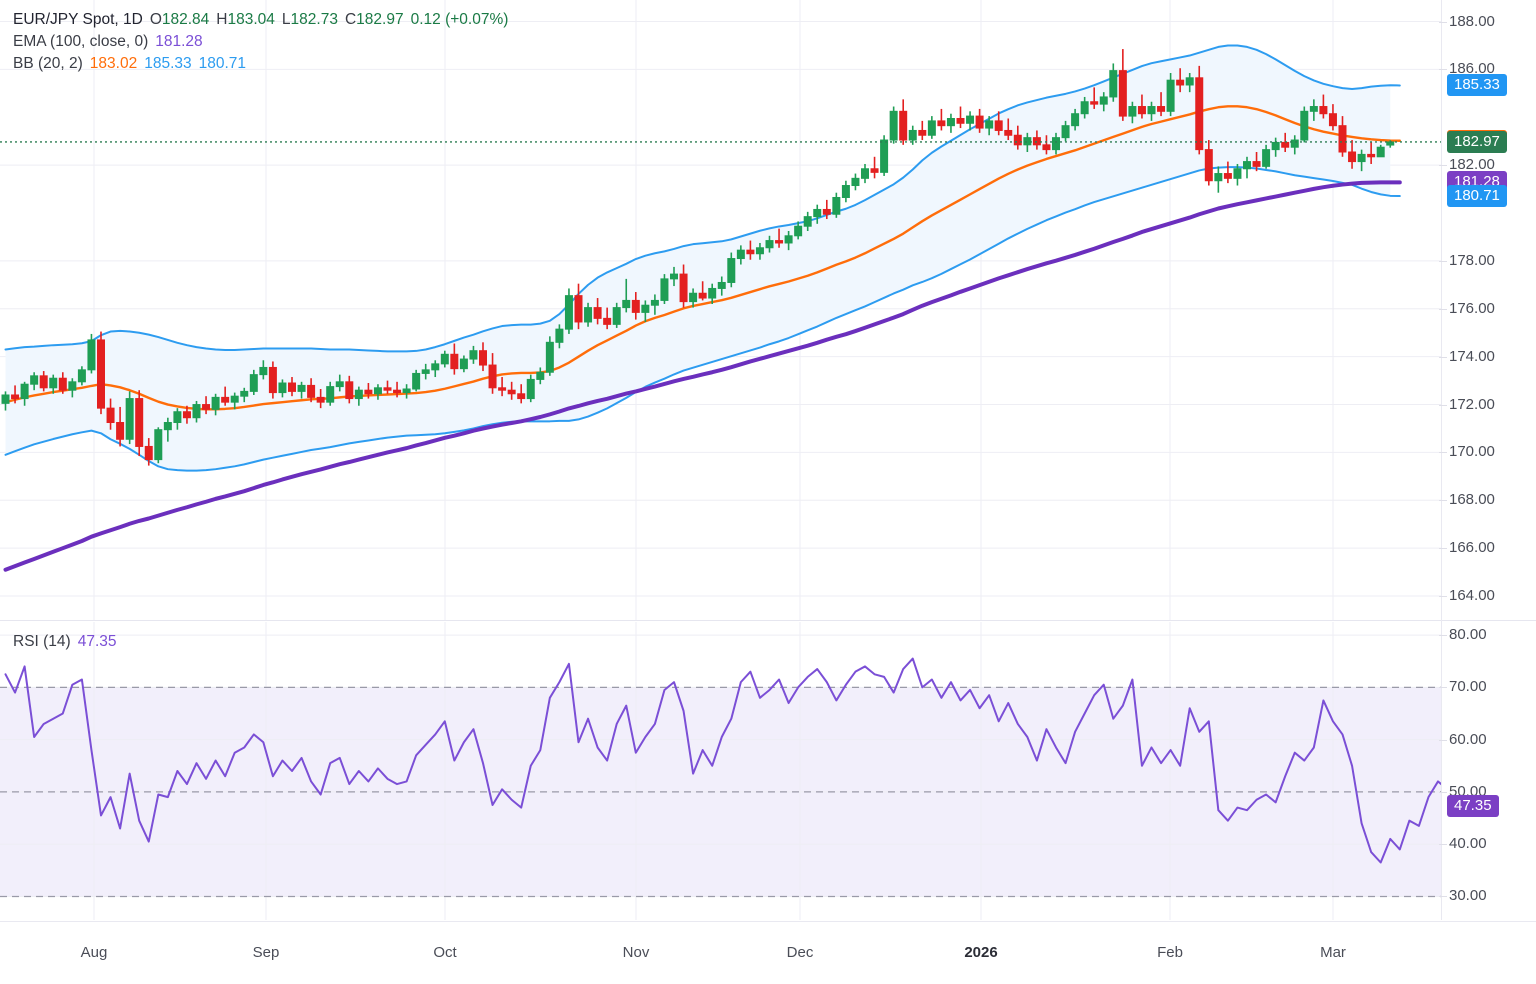  Describe the element at coordinates (1467, 68) in the screenshot. I see `price-tick-label: 186.00` at that location.